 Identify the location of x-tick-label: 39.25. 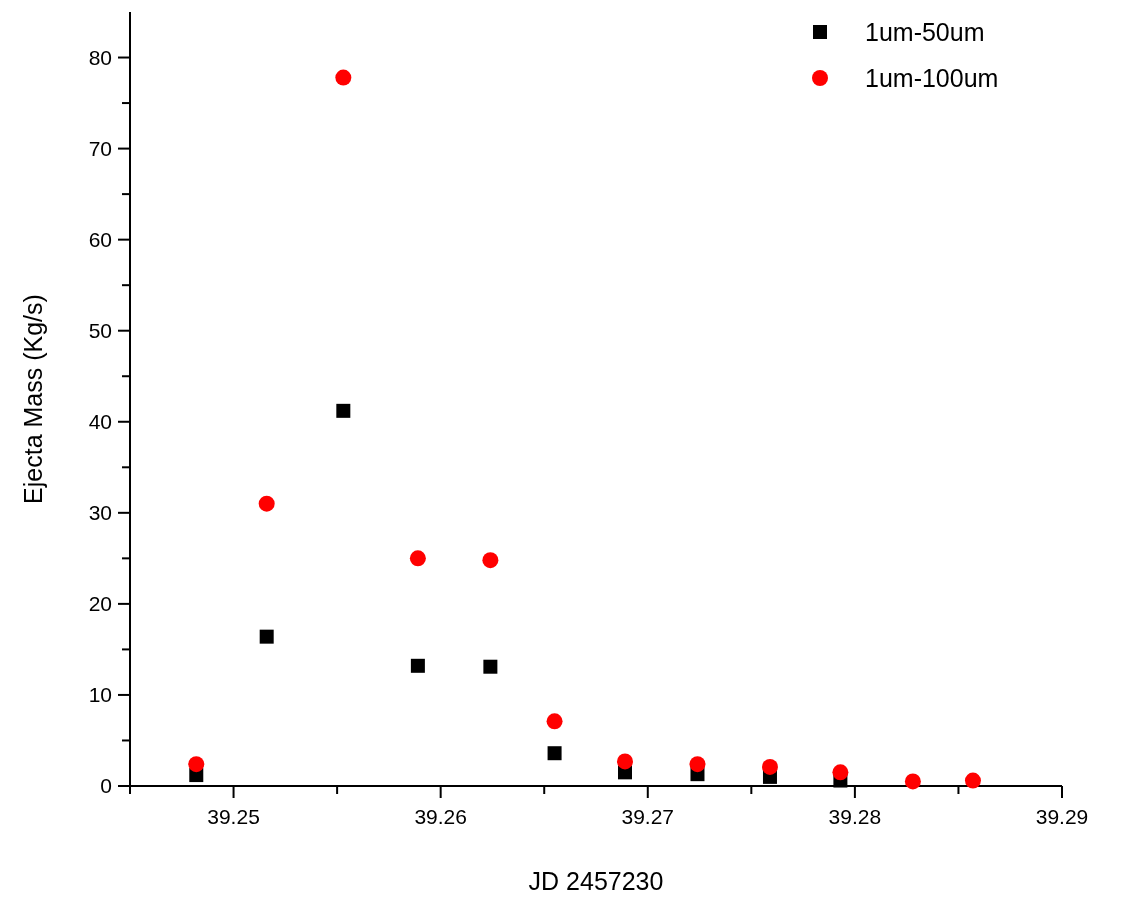
(233, 816).